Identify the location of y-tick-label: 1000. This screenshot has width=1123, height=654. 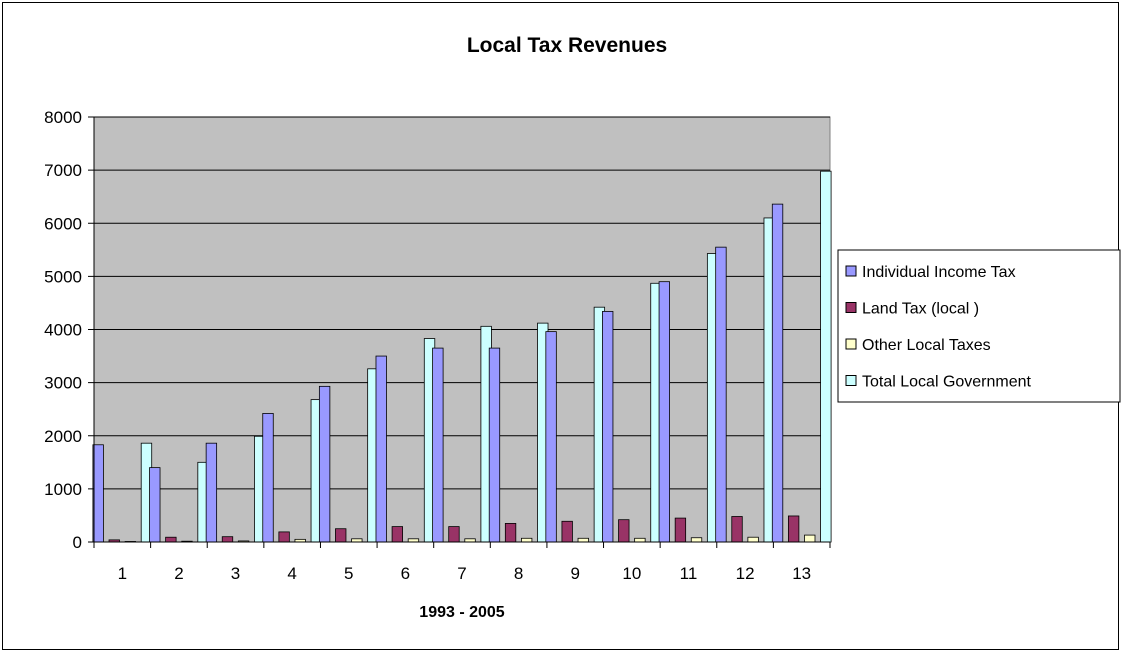
(63, 489).